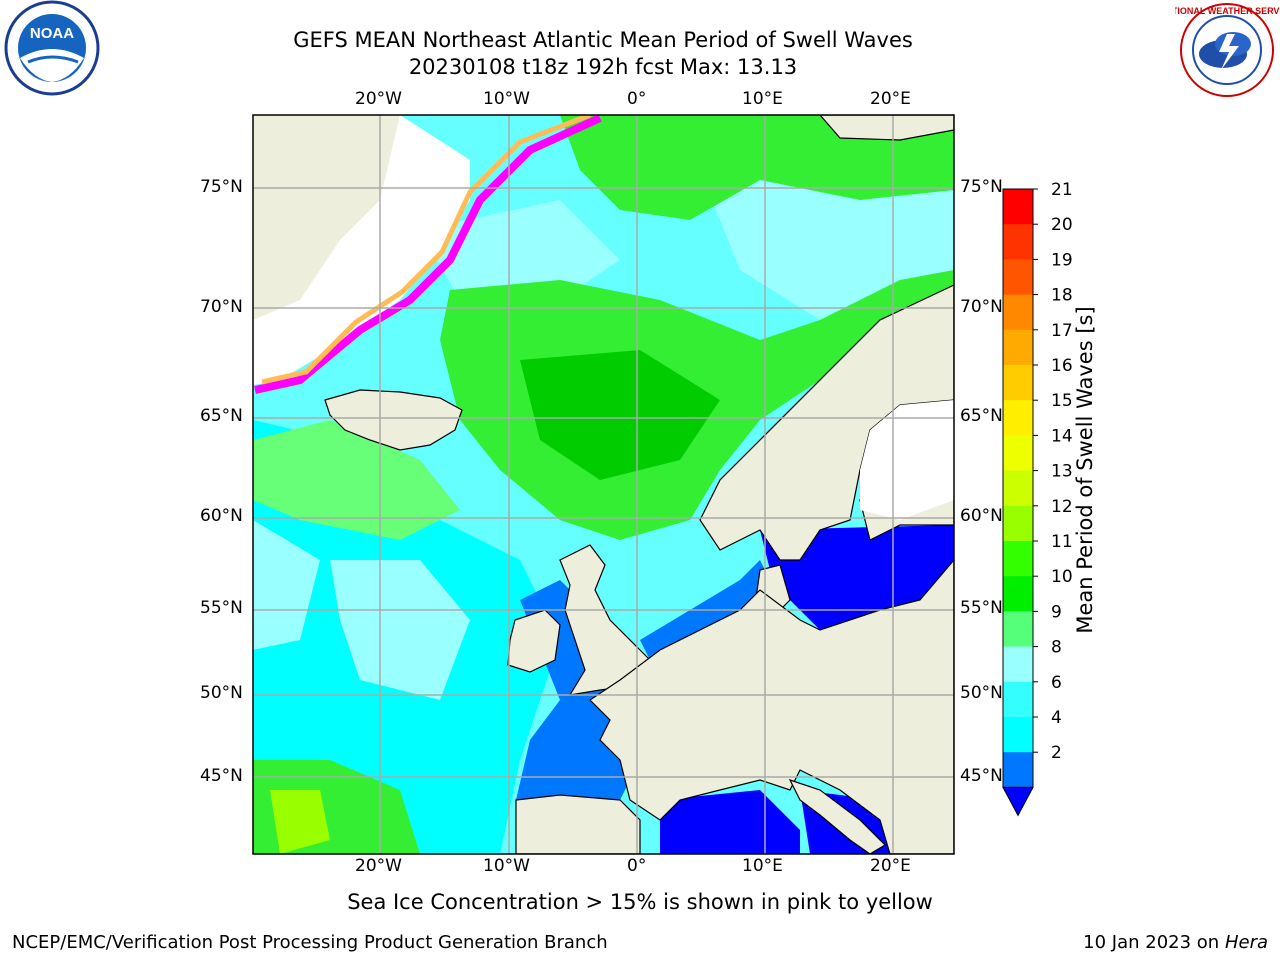 The image size is (1280, 960). I want to click on swell-lightgreen-west, so click(356, 480).